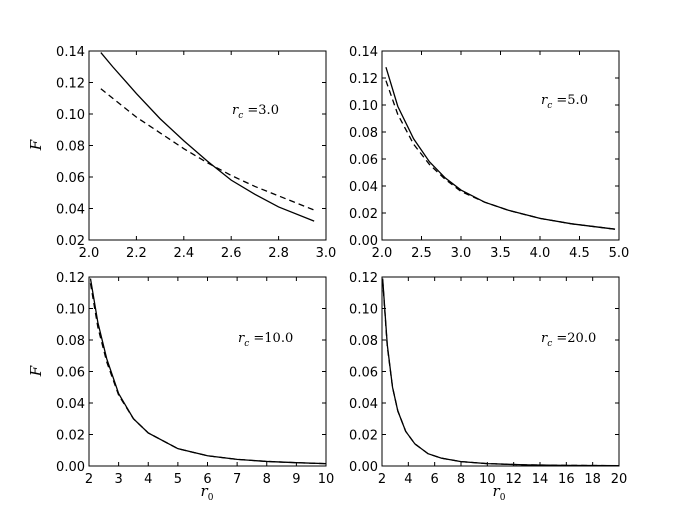  What do you see at coordinates (278, 253) in the screenshot?
I see `x-tick-label: 2.8` at bounding box center [278, 253].